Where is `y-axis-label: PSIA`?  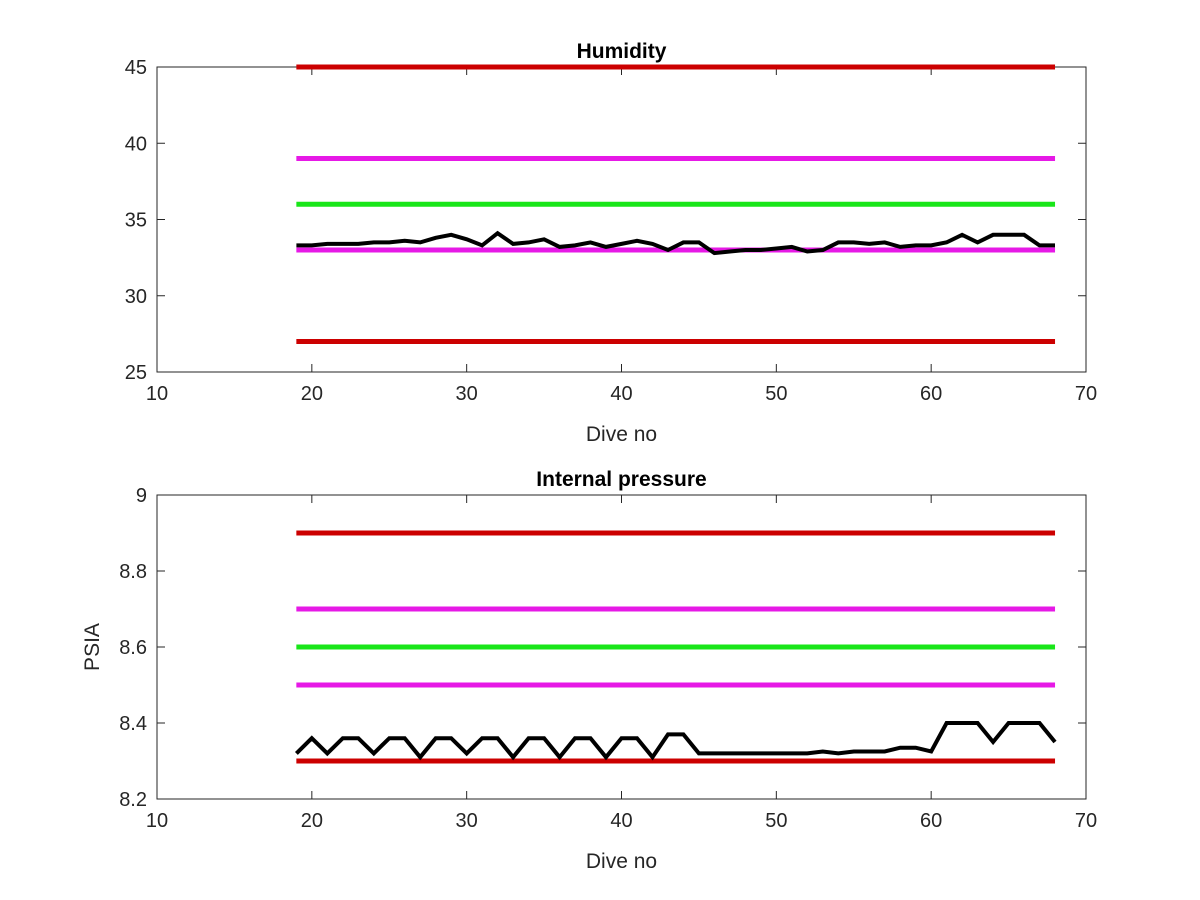 y-axis-label: PSIA is located at coordinates (92, 647).